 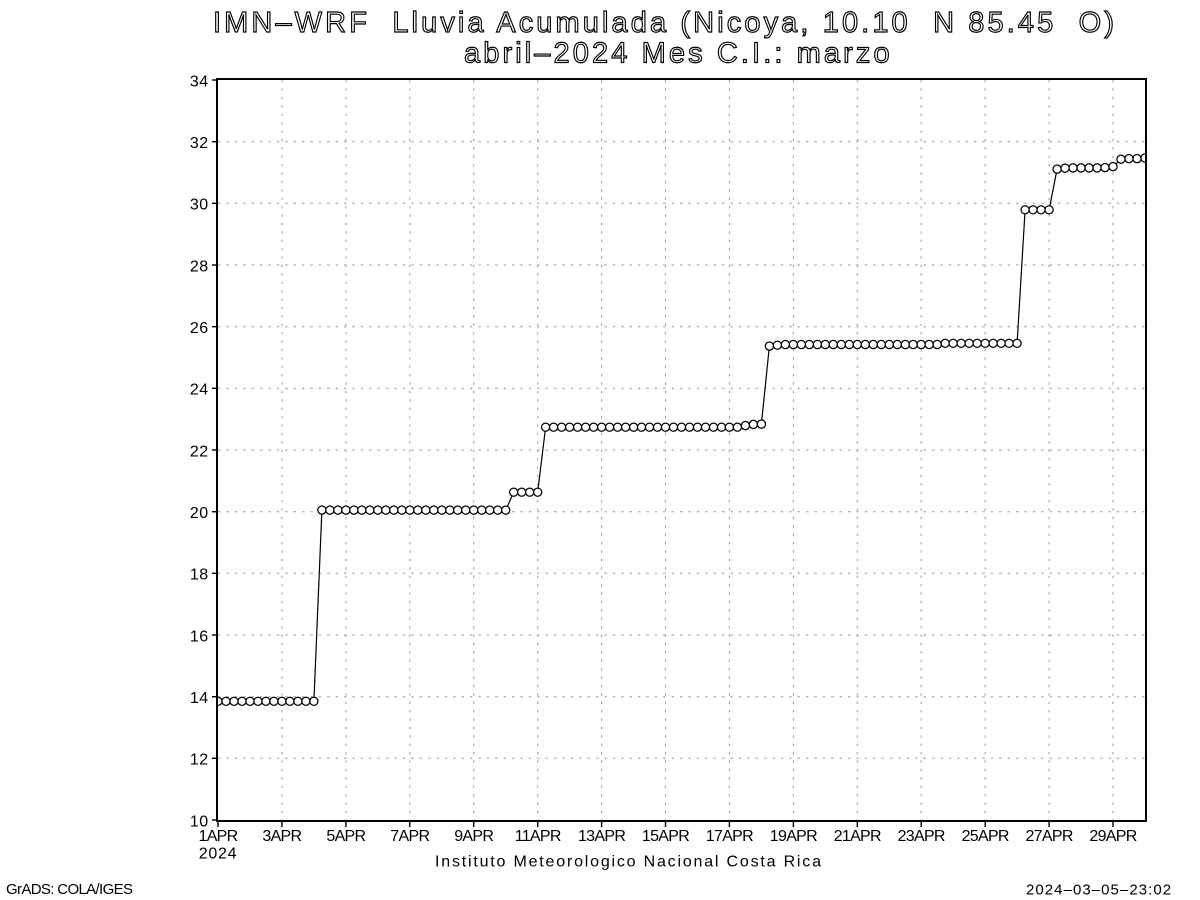 What do you see at coordinates (199, 81) in the screenshot?
I see `svg-text: 34` at bounding box center [199, 81].